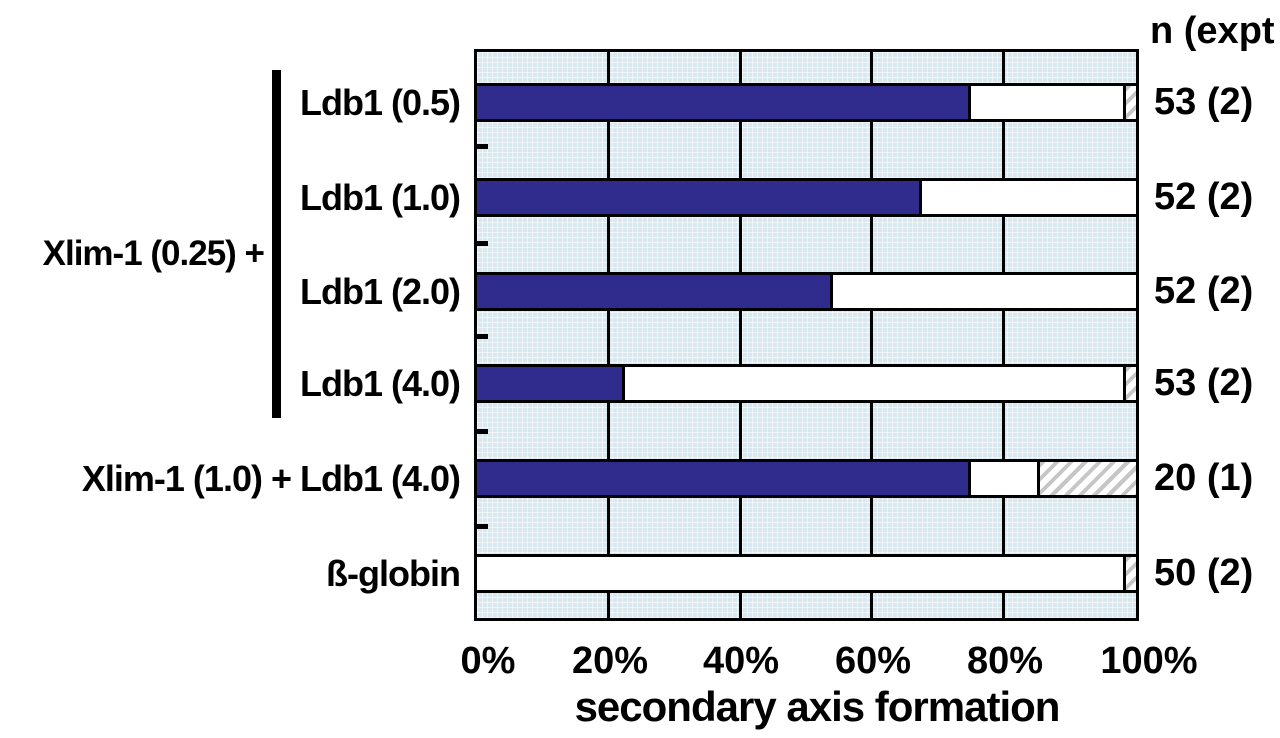 This screenshot has width=1280, height=738. I want to click on x-tick-label-100: 100%, so click(1149, 661).